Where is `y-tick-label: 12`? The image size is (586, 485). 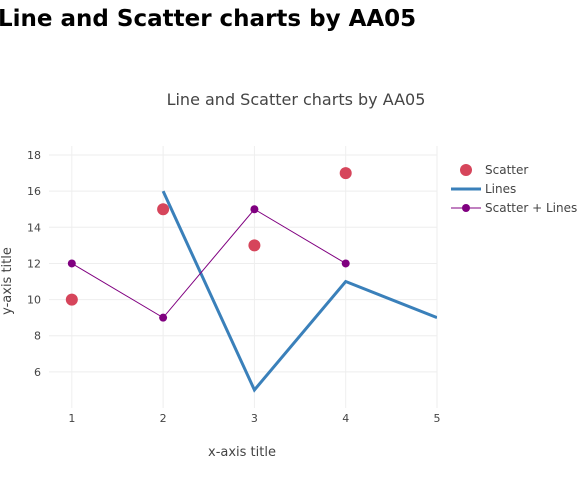
y-tick-label: 12 is located at coordinates (34, 263).